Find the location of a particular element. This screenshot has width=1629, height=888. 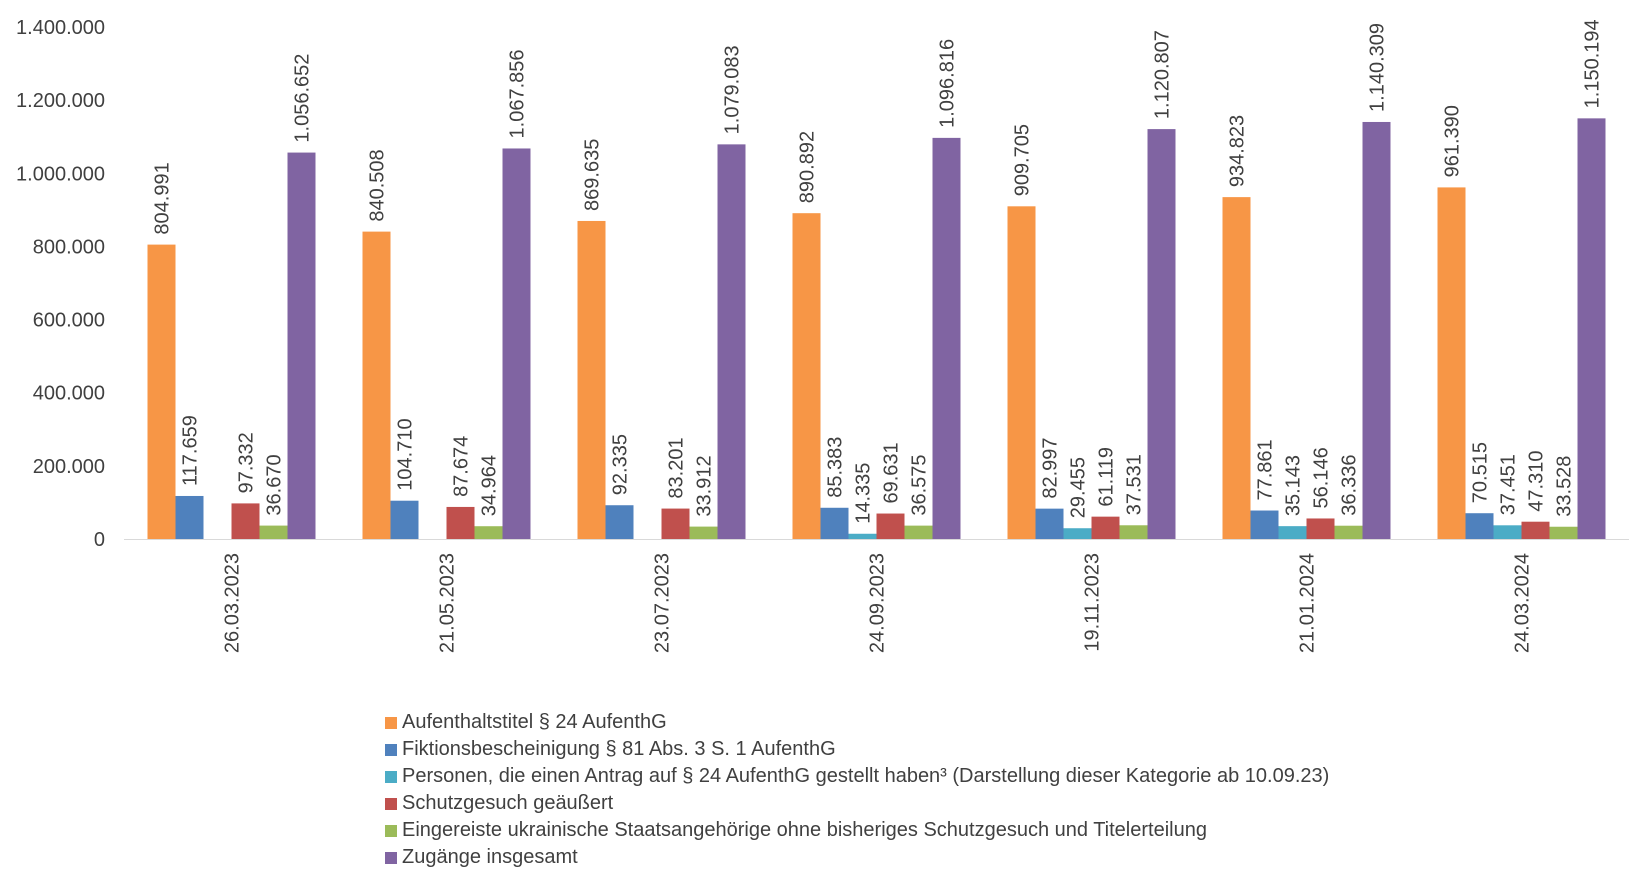

legend-item: Schutzgesuch geäußert is located at coordinates (857, 803).